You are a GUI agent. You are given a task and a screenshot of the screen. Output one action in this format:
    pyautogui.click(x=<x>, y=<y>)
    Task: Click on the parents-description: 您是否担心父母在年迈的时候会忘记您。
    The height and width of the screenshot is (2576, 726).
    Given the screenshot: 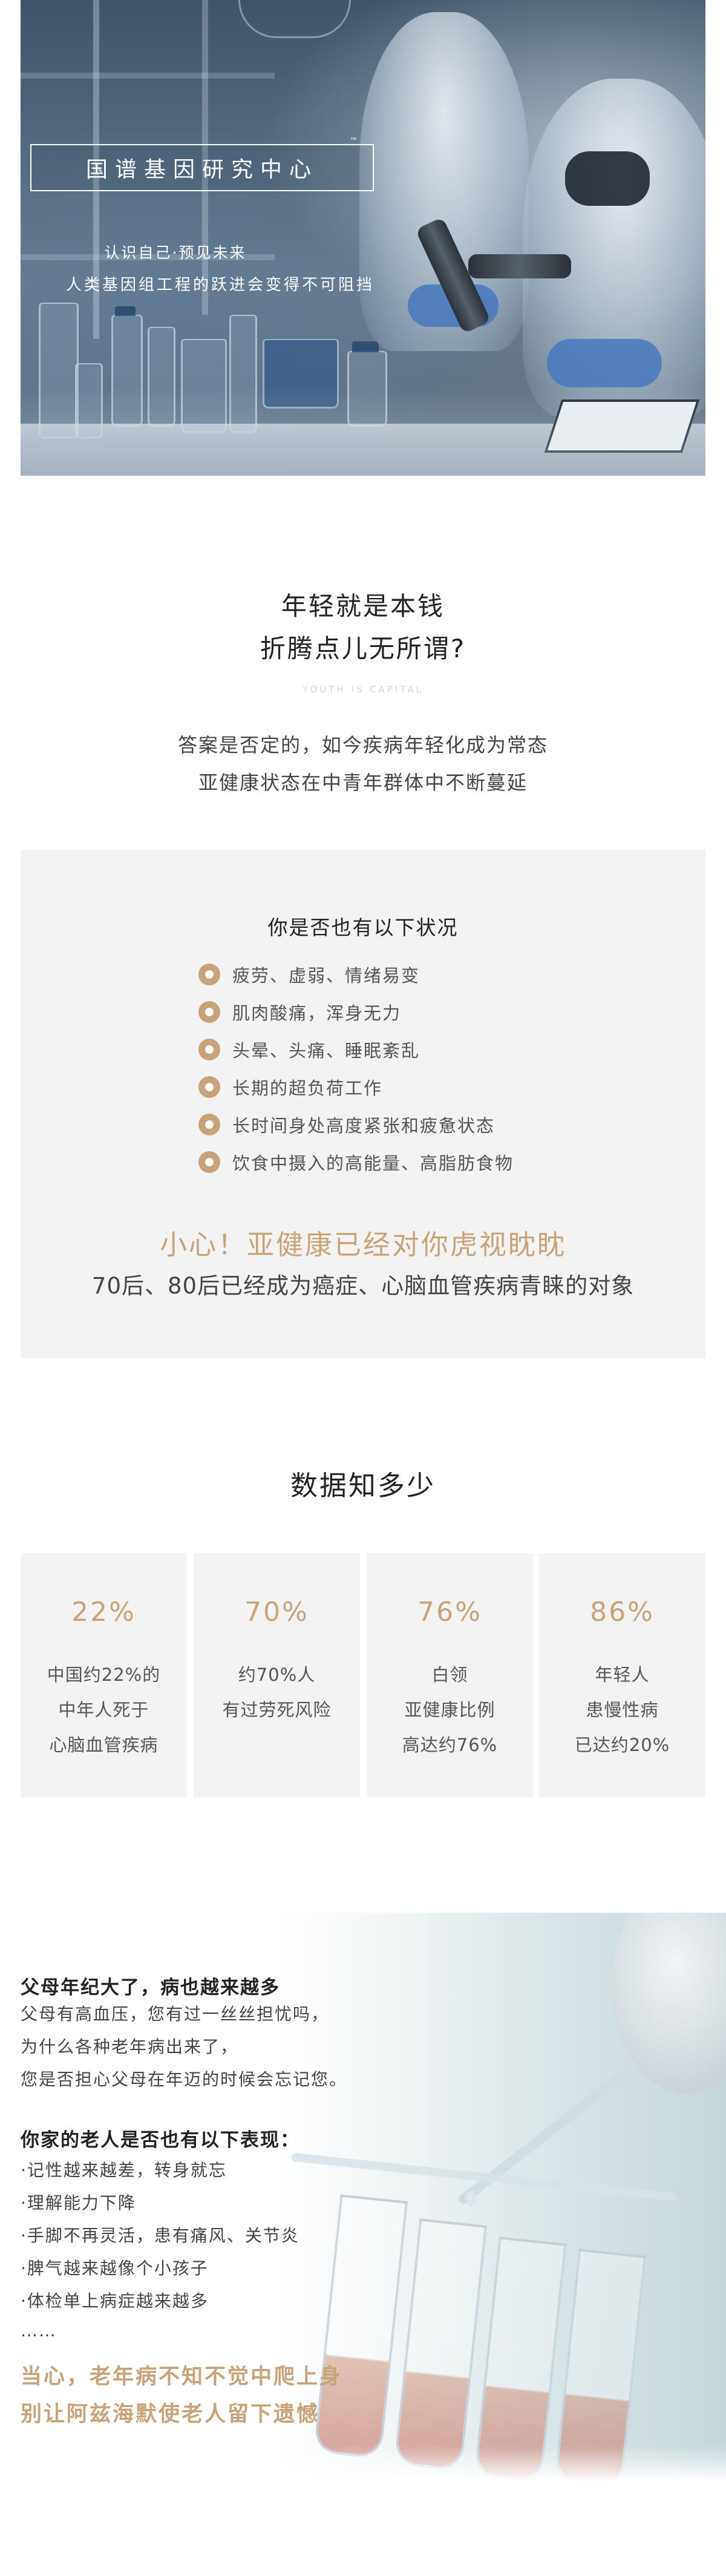 What is the action you would take?
    pyautogui.click(x=184, y=2079)
    